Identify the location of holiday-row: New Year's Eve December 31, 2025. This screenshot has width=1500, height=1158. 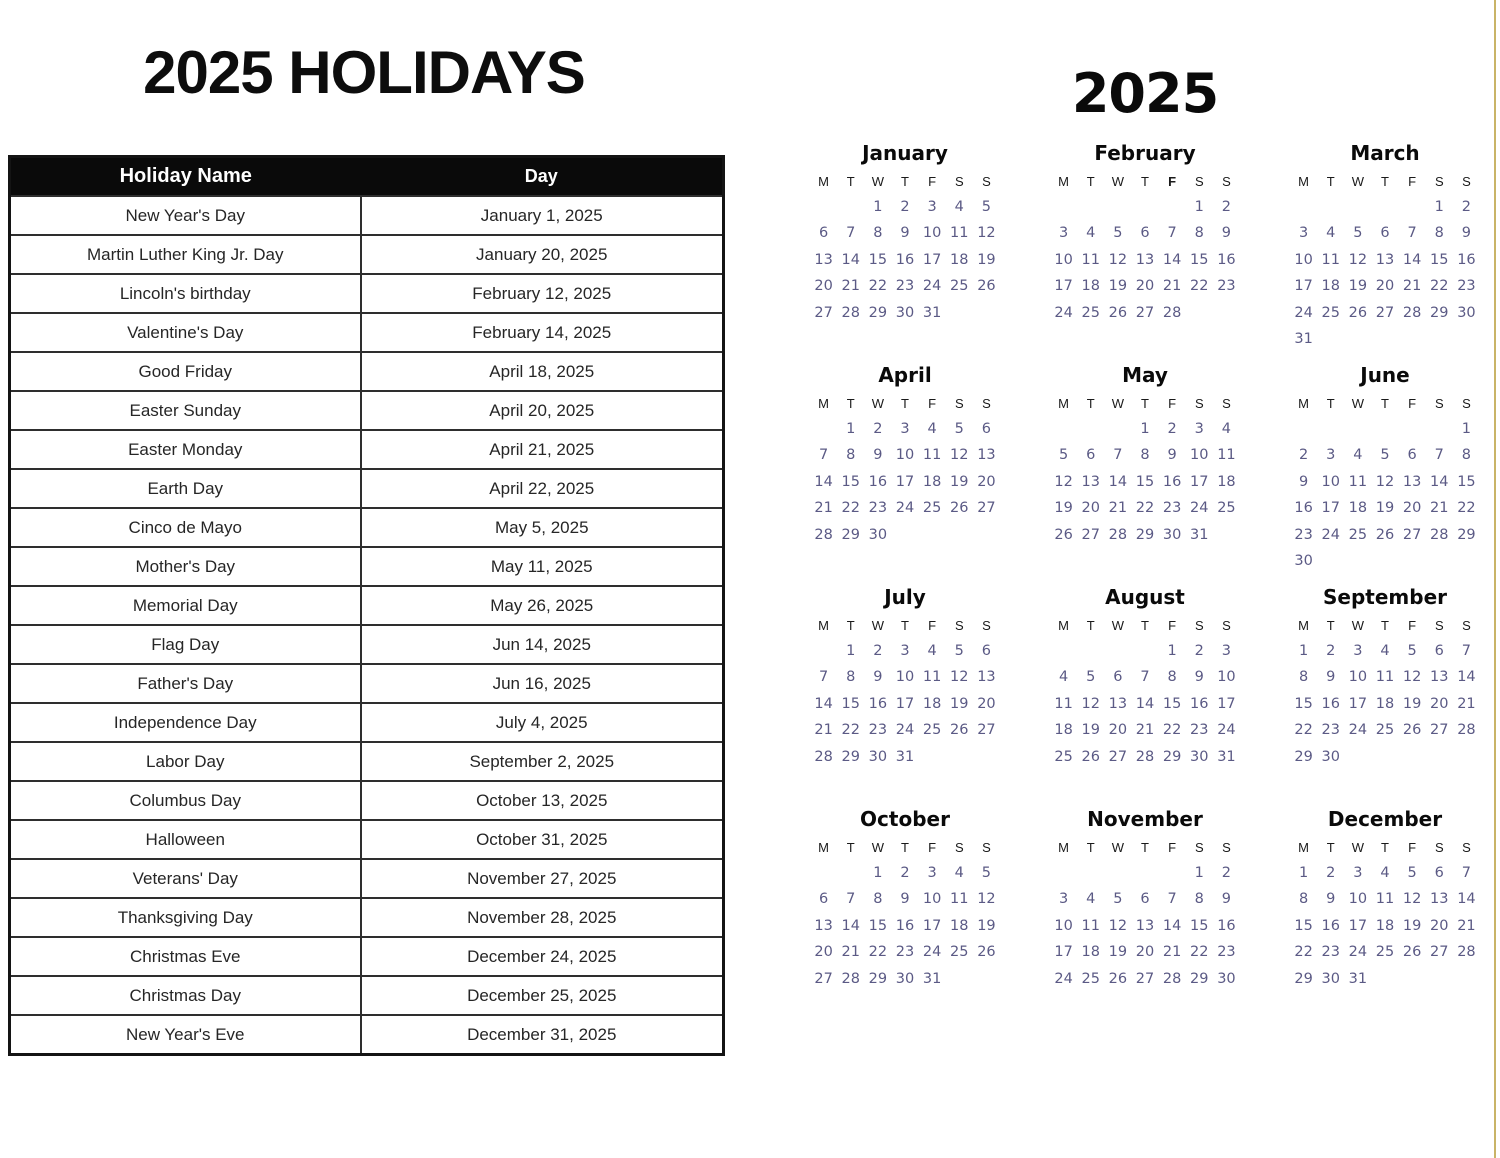
(366, 1035).